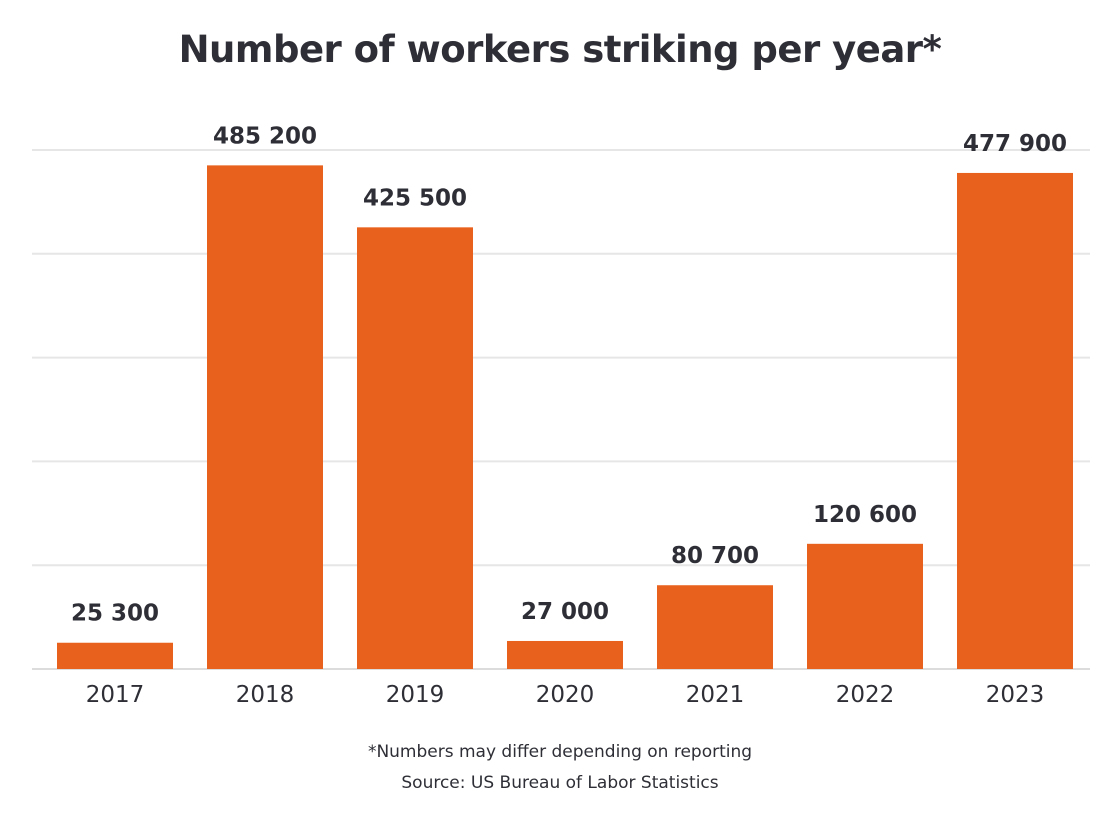 The width and height of the screenshot is (1120, 826). Describe the element at coordinates (715, 556) in the screenshot. I see `value-label-2021: 80 700` at that location.